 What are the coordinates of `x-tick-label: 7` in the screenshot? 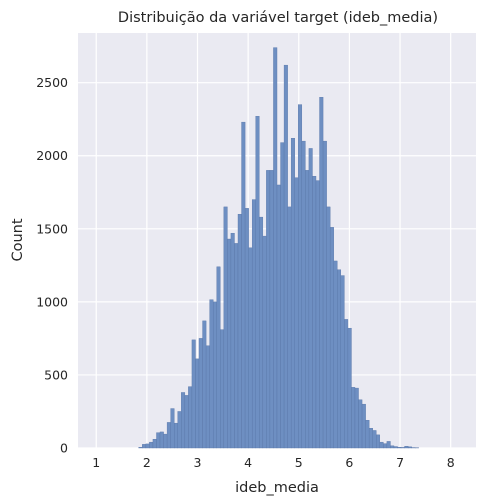 It's located at (400, 462).